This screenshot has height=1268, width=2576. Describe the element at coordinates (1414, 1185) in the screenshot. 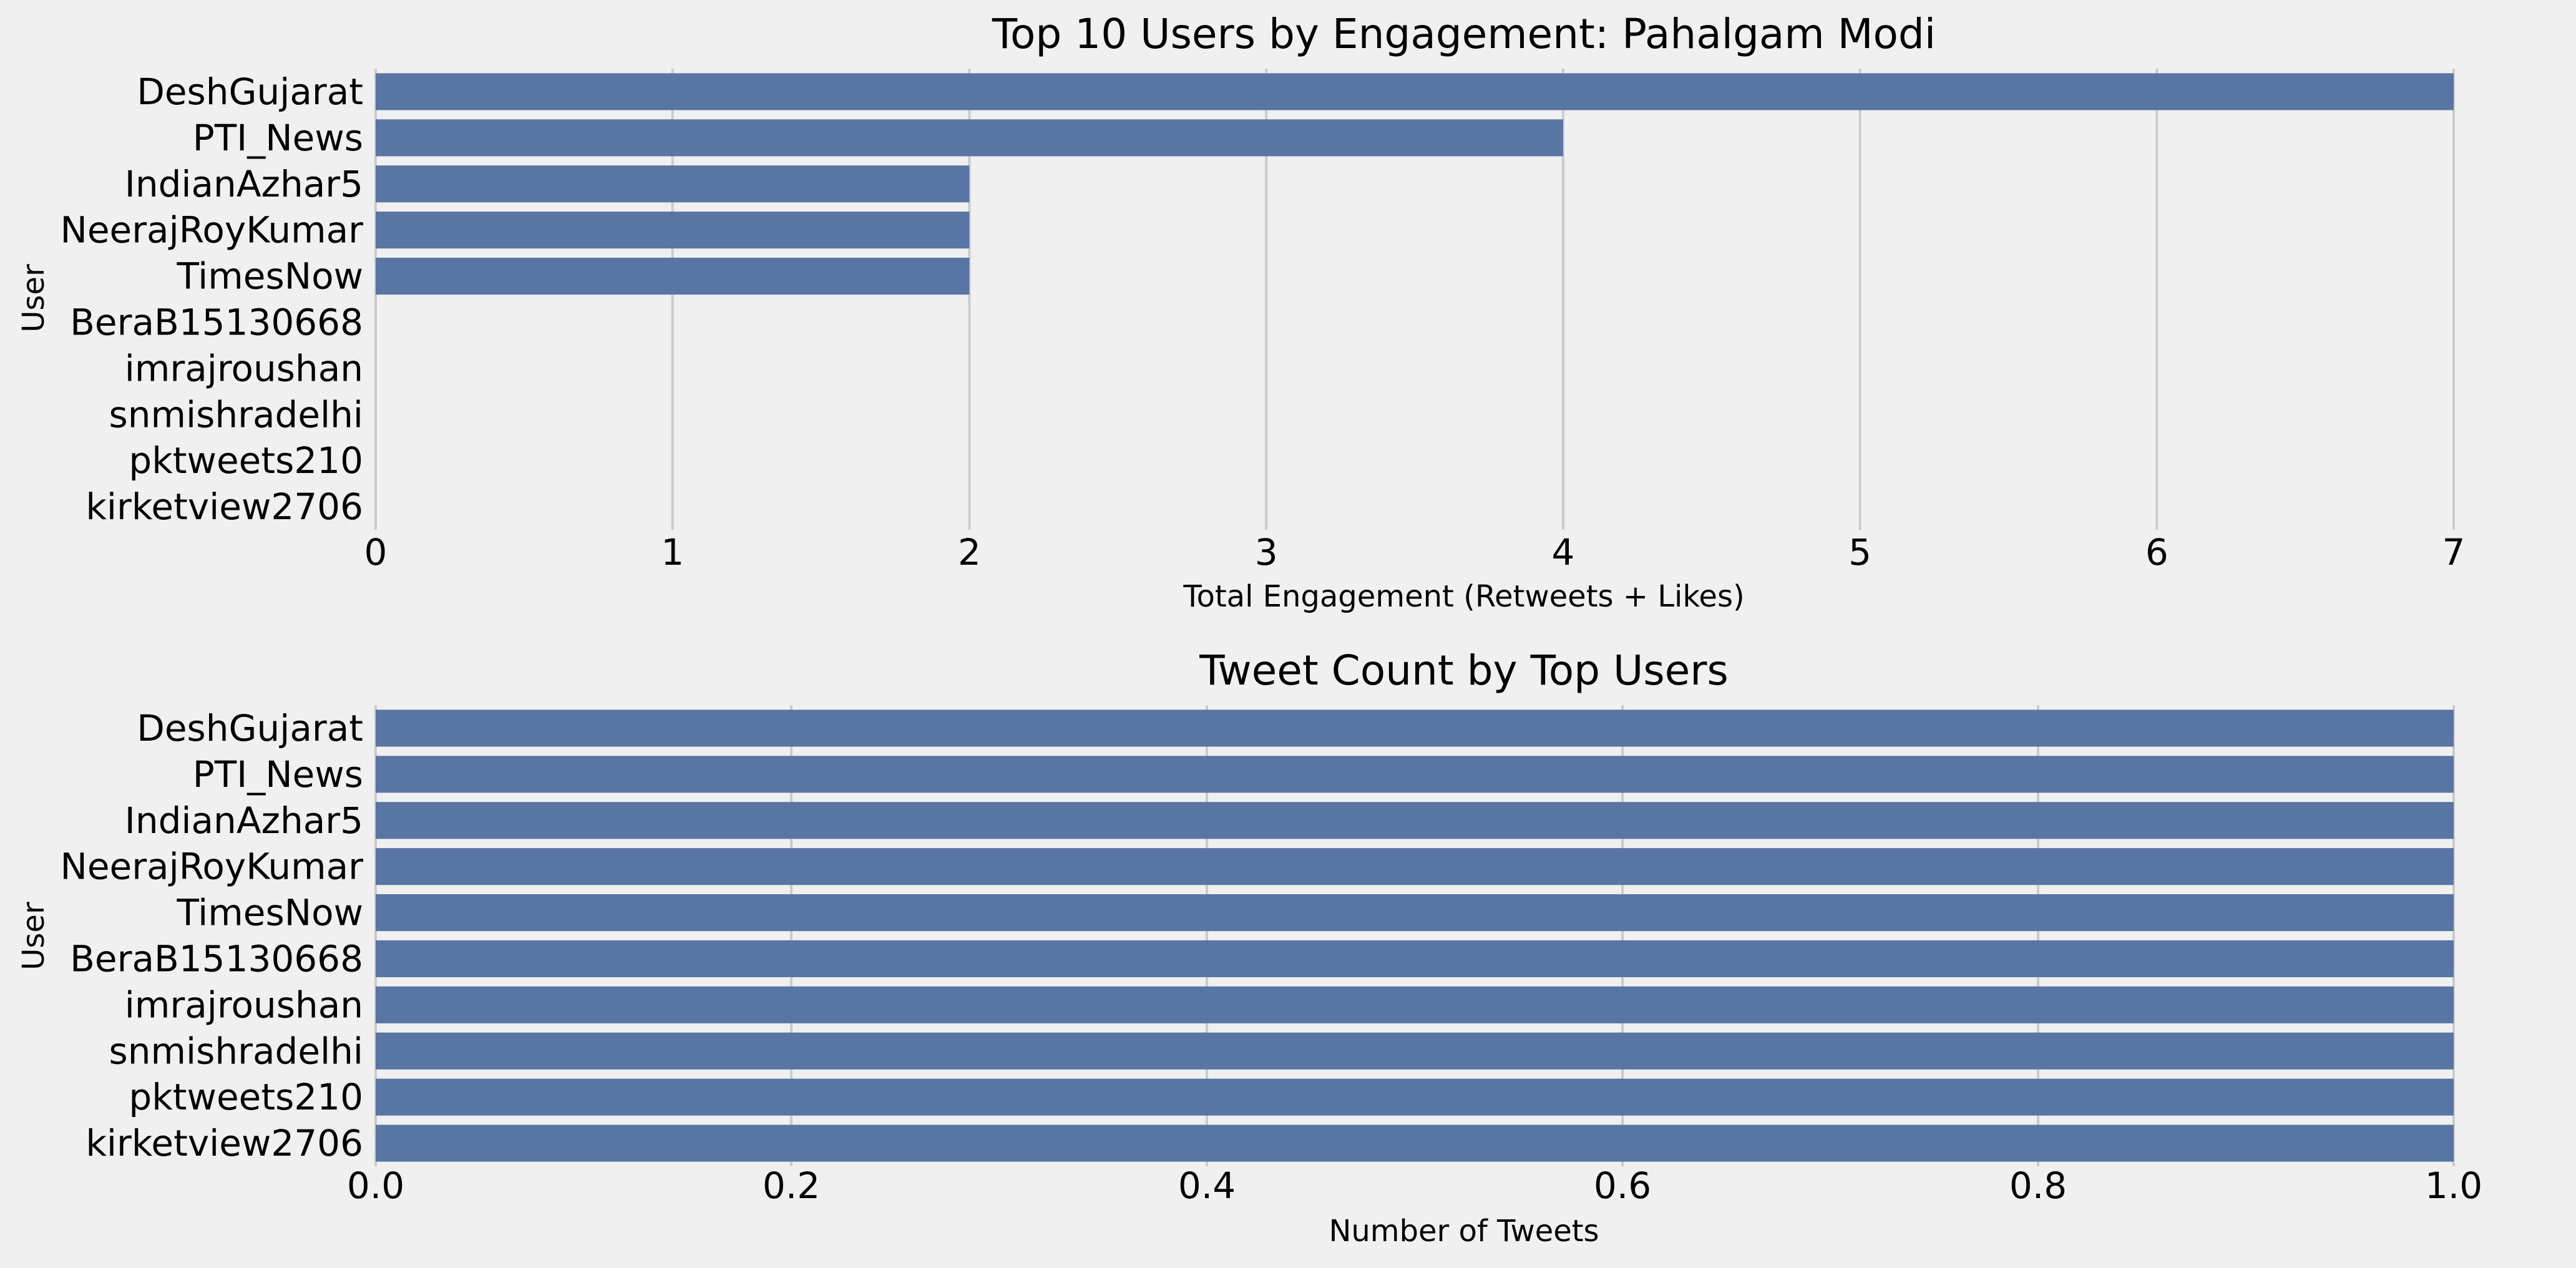

I see `x-tick-labels: 0.0 0.2 0.4 0.6 0.8 1.0` at that location.